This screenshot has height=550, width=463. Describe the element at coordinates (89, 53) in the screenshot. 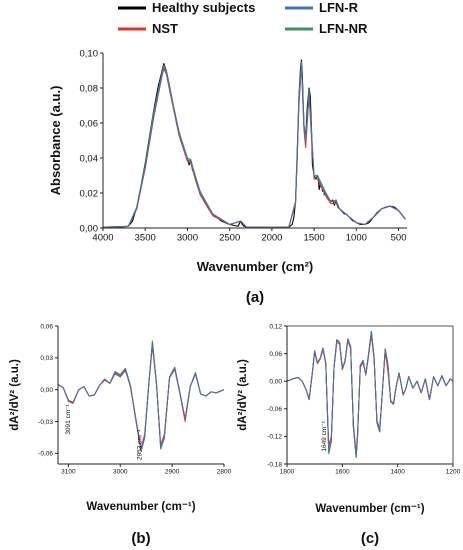

I see `y-tick-label: 0,10` at that location.